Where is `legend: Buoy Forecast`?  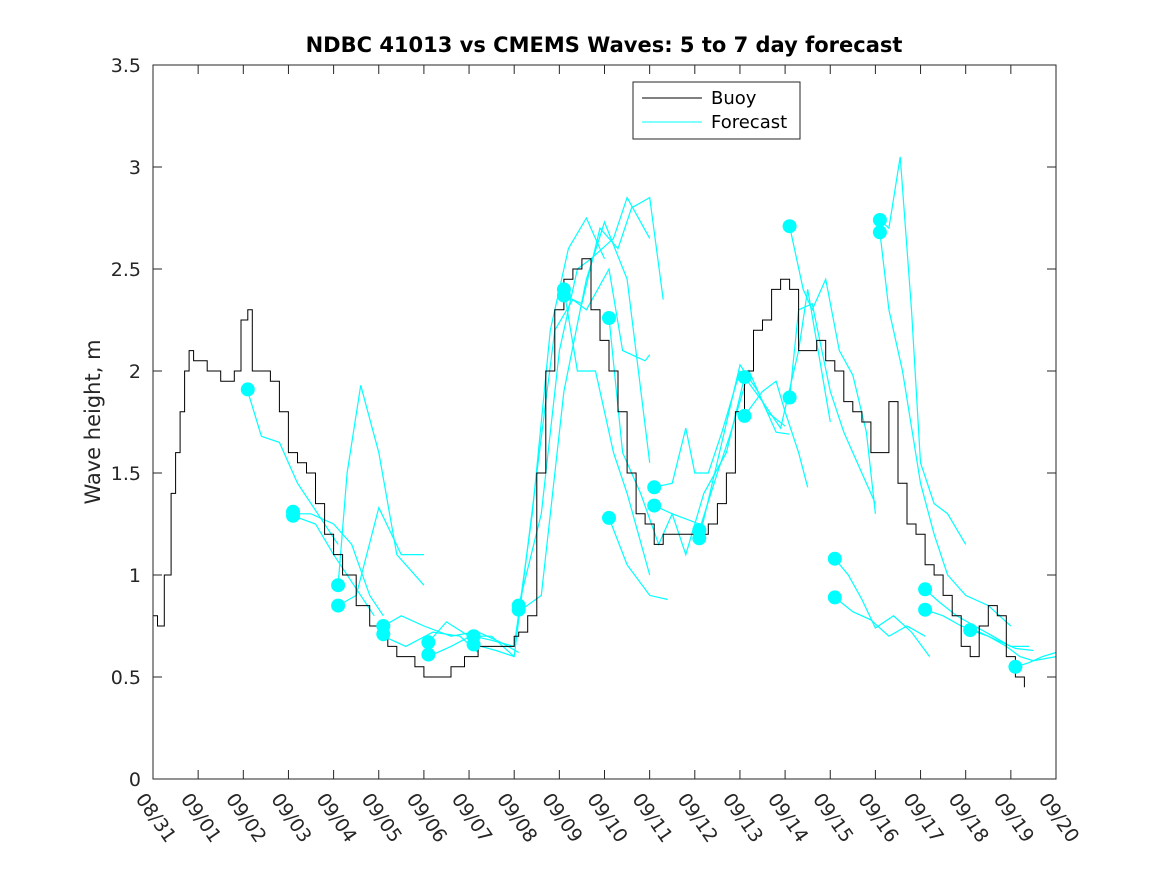 legend: Buoy Forecast is located at coordinates (716, 110).